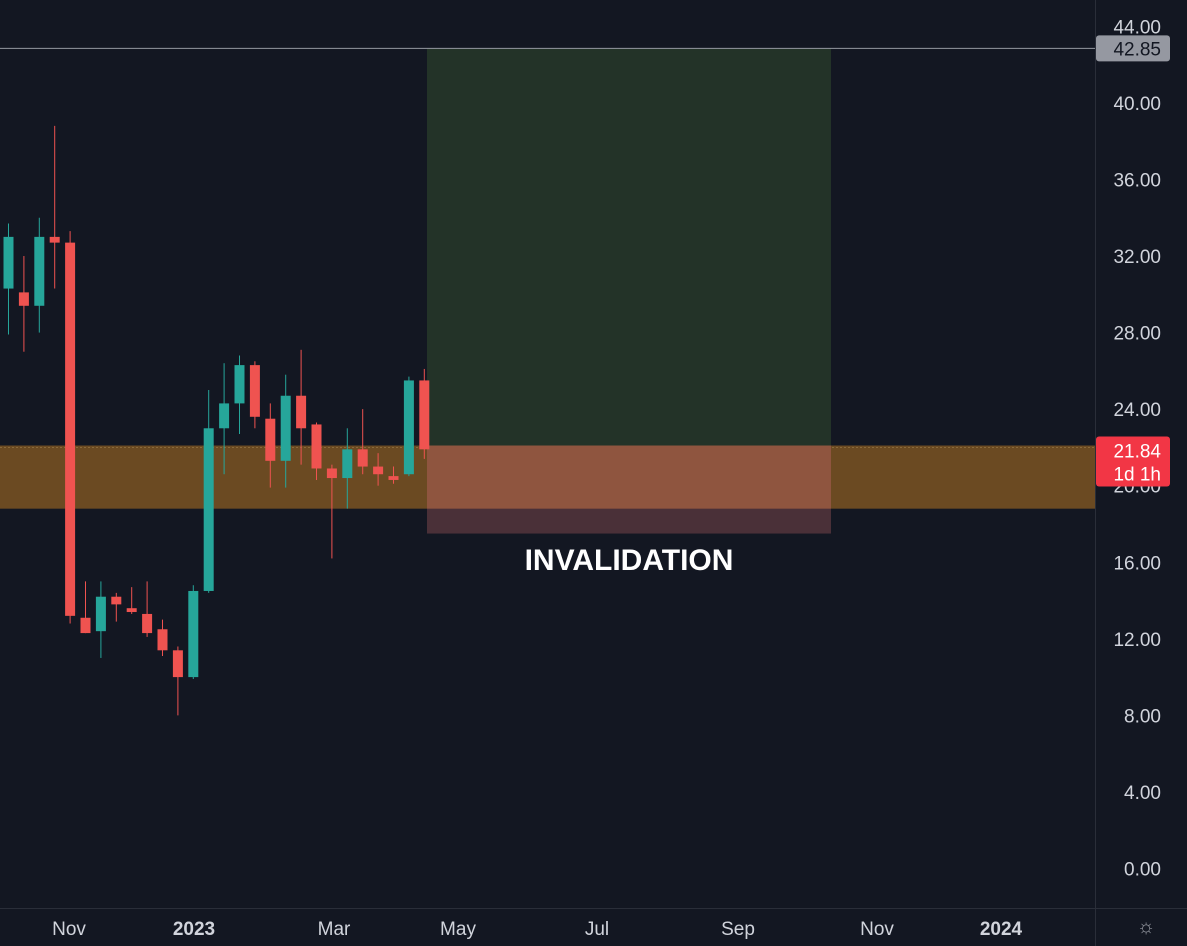 The height and width of the screenshot is (946, 1187). Describe the element at coordinates (629, 560) in the screenshot. I see `invalidation-label: INVALIDATION` at that location.